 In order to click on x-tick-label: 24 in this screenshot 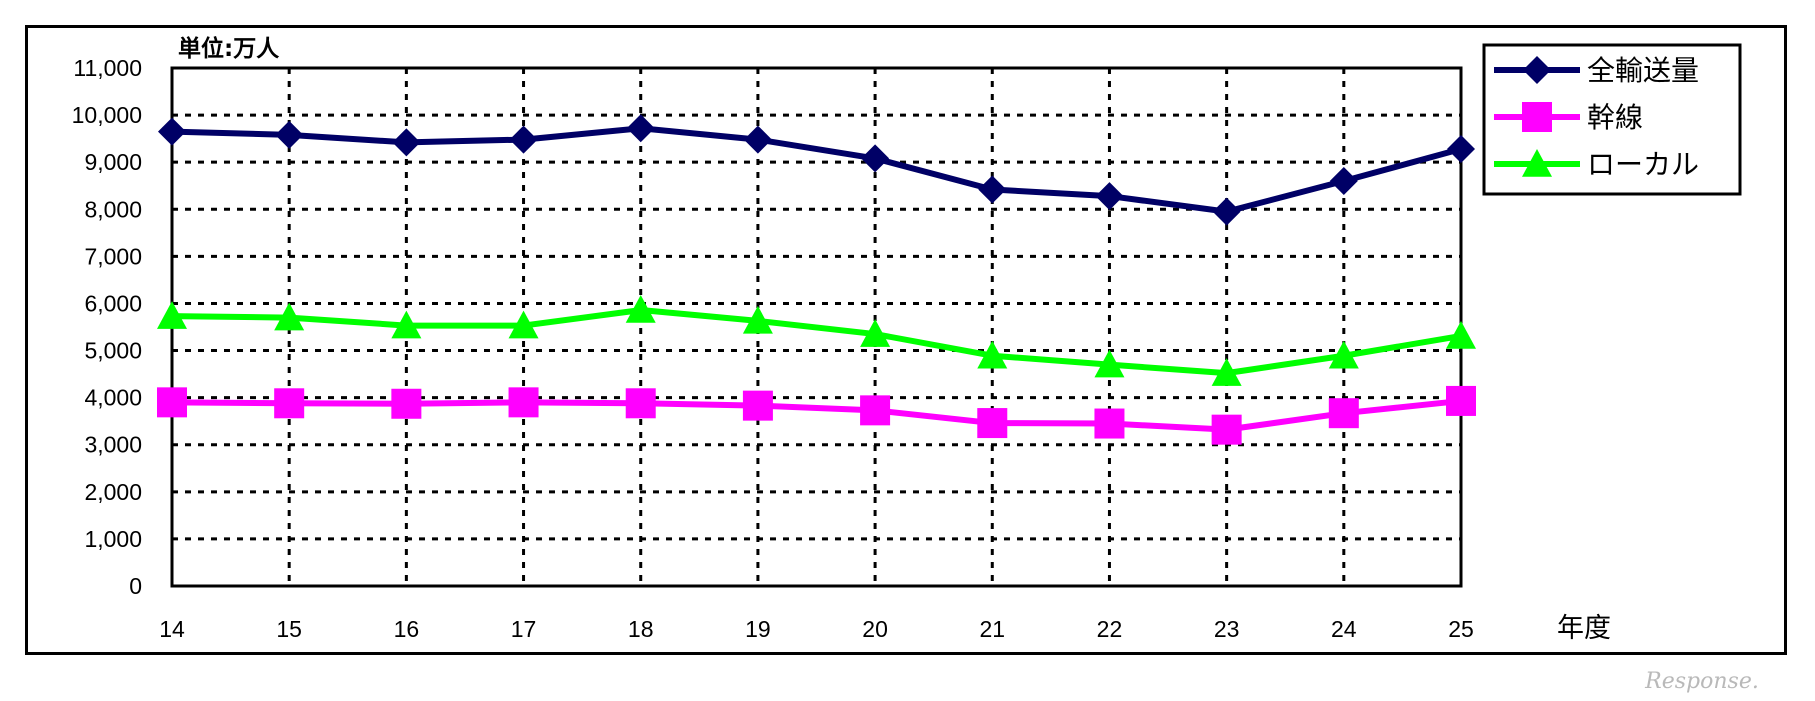, I will do `click(1344, 629)`.